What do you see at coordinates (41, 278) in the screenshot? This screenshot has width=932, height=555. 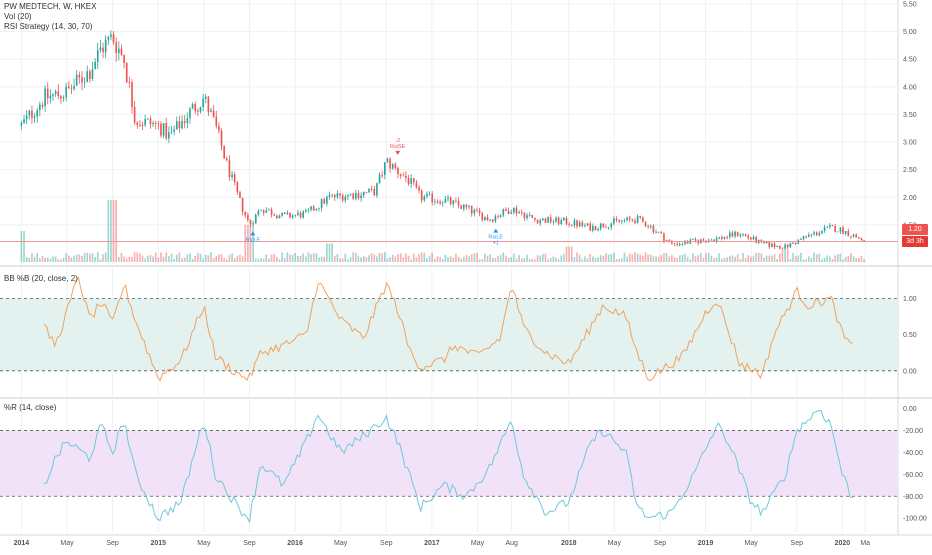 I see `bb-pane-title: BB %B (20, close, 2)` at bounding box center [41, 278].